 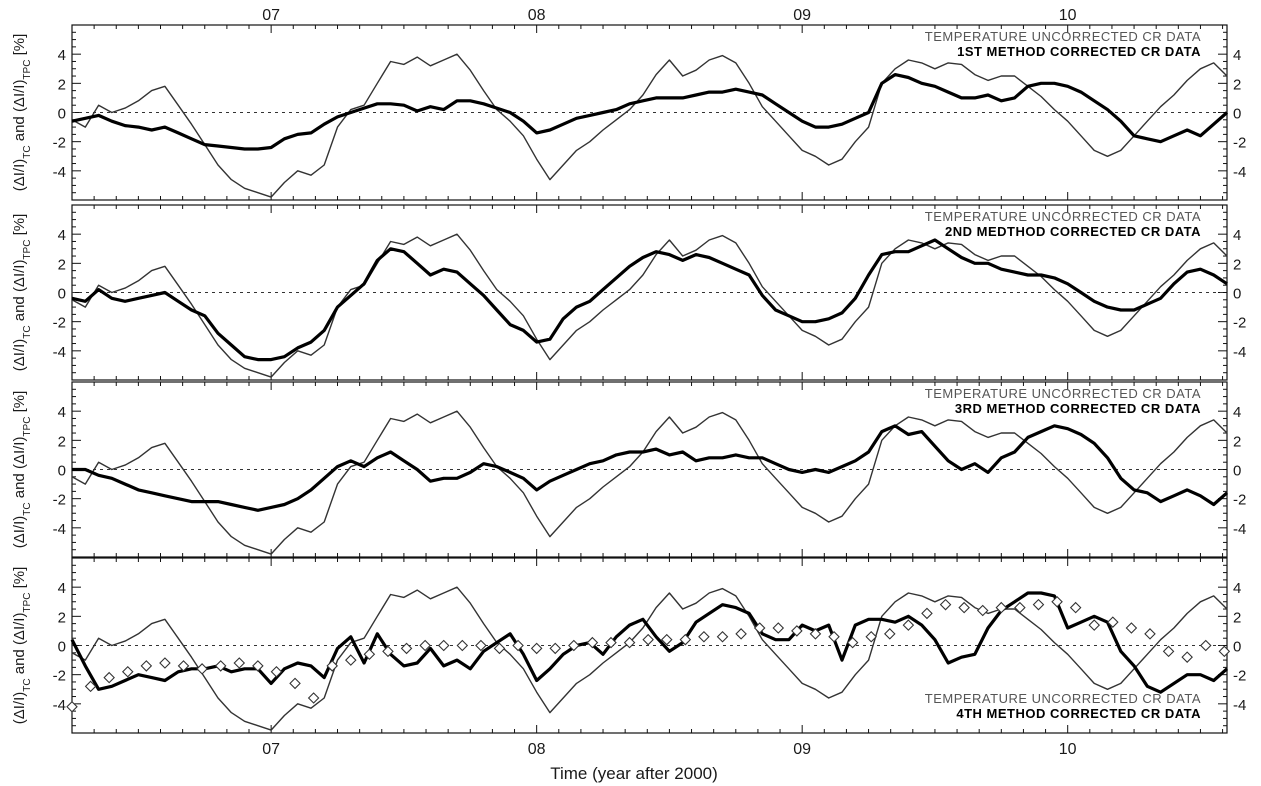 I want to click on x-tick-label-top: 10, so click(x=1068, y=15).